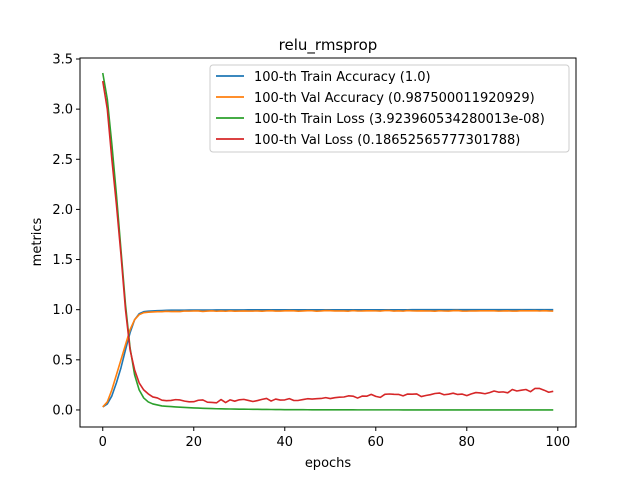 The image size is (640, 480). Describe the element at coordinates (62, 110) in the screenshot. I see `y-tick-label: 3.0` at that location.